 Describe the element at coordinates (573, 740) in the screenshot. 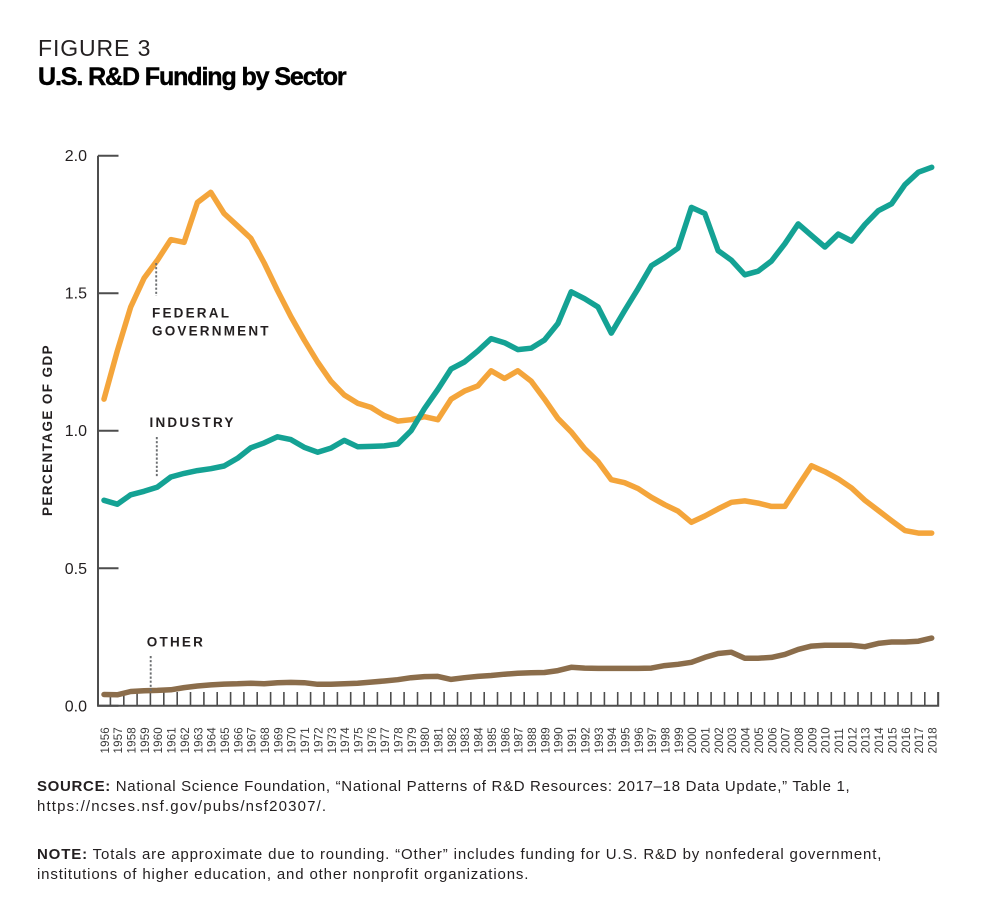

I see `svg-text: 1991` at that location.